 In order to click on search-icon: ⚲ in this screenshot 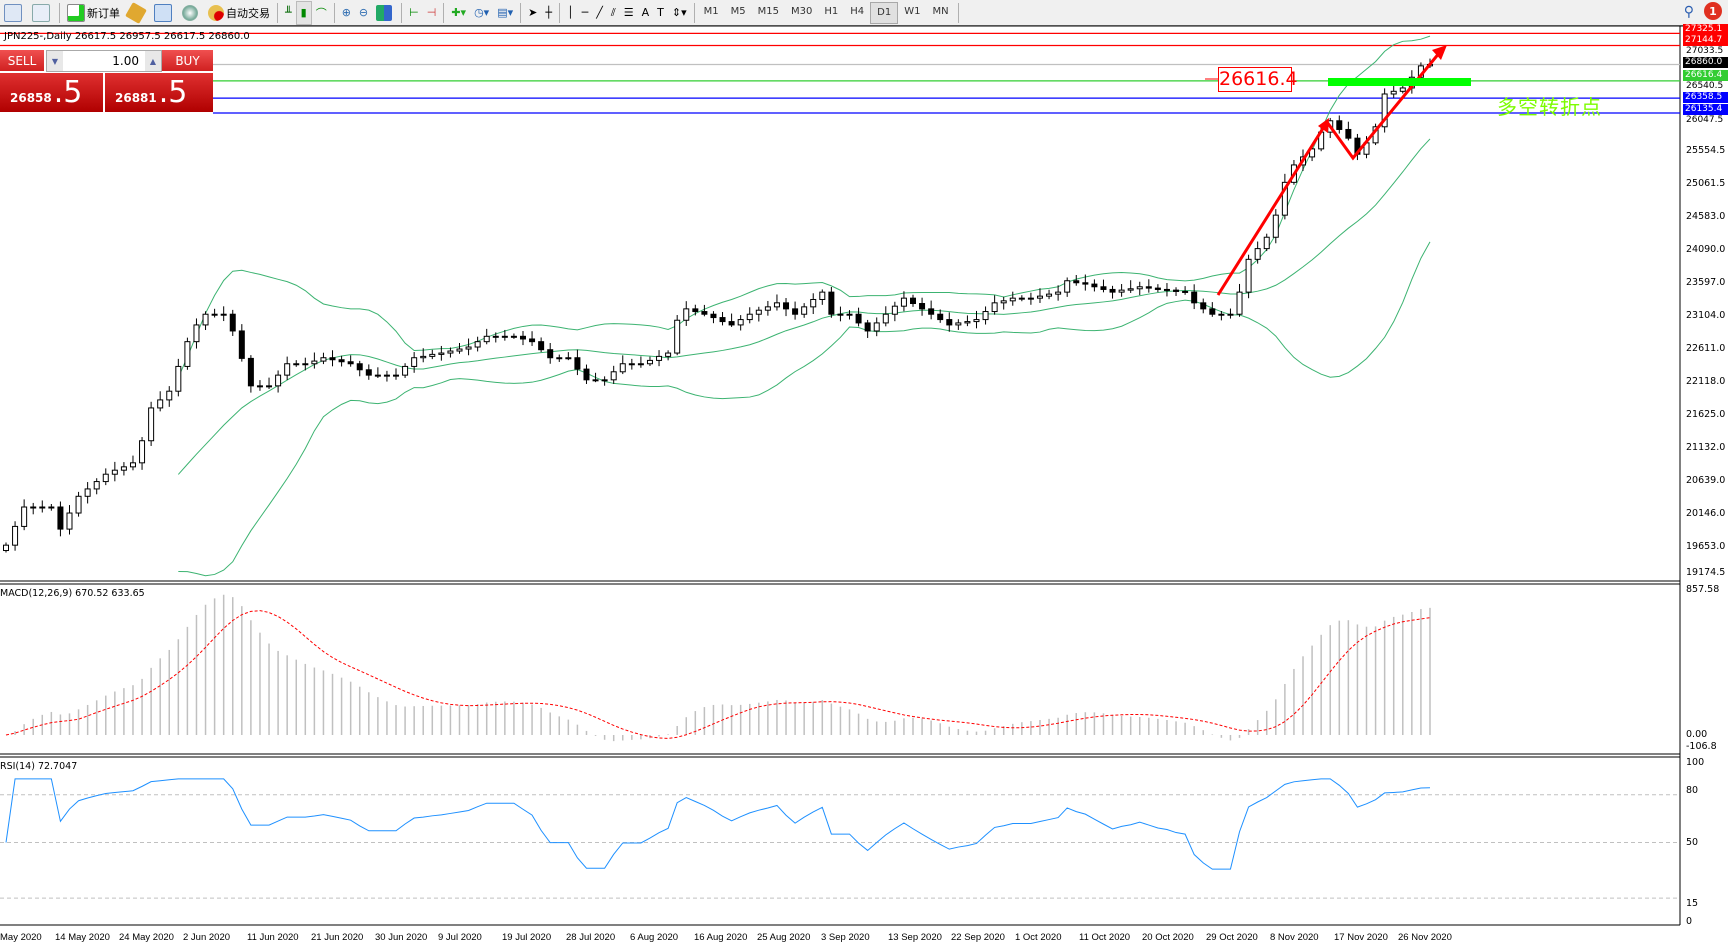, I will do `click(1688, 12)`.